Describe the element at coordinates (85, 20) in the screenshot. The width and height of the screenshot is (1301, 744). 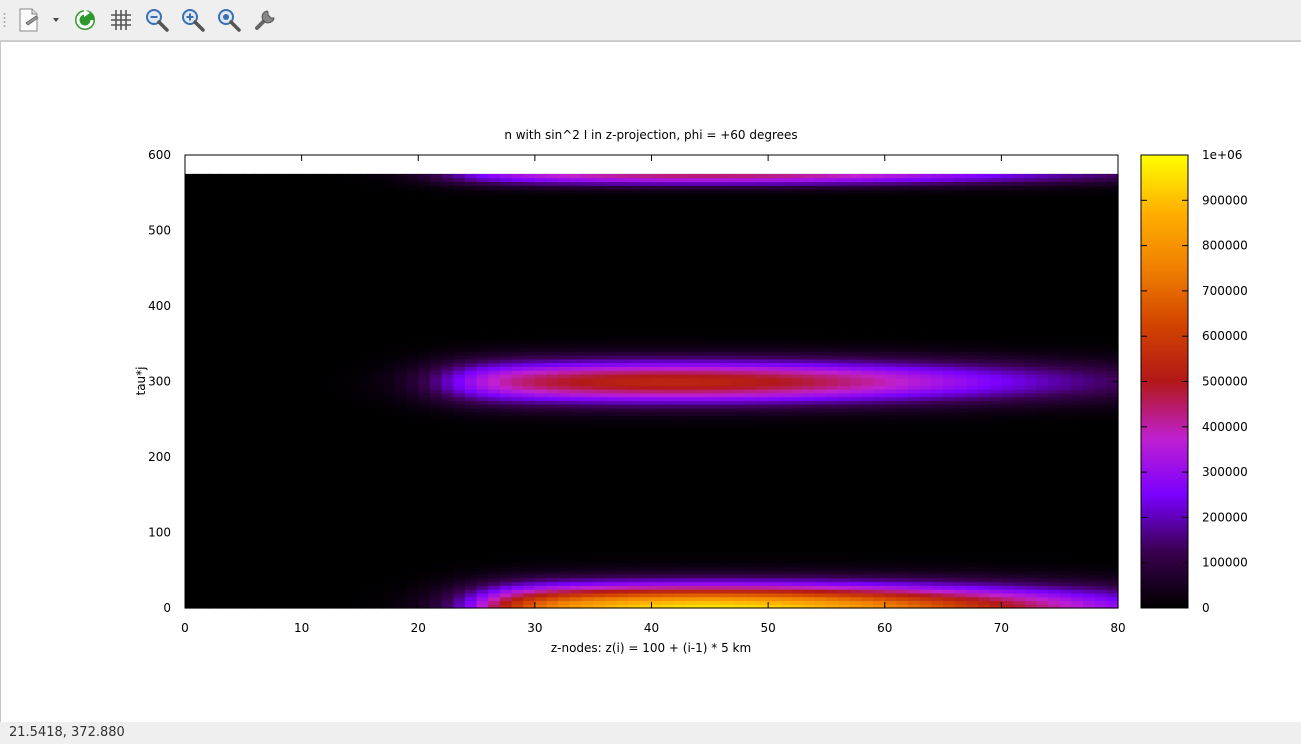
I see `replot-button` at that location.